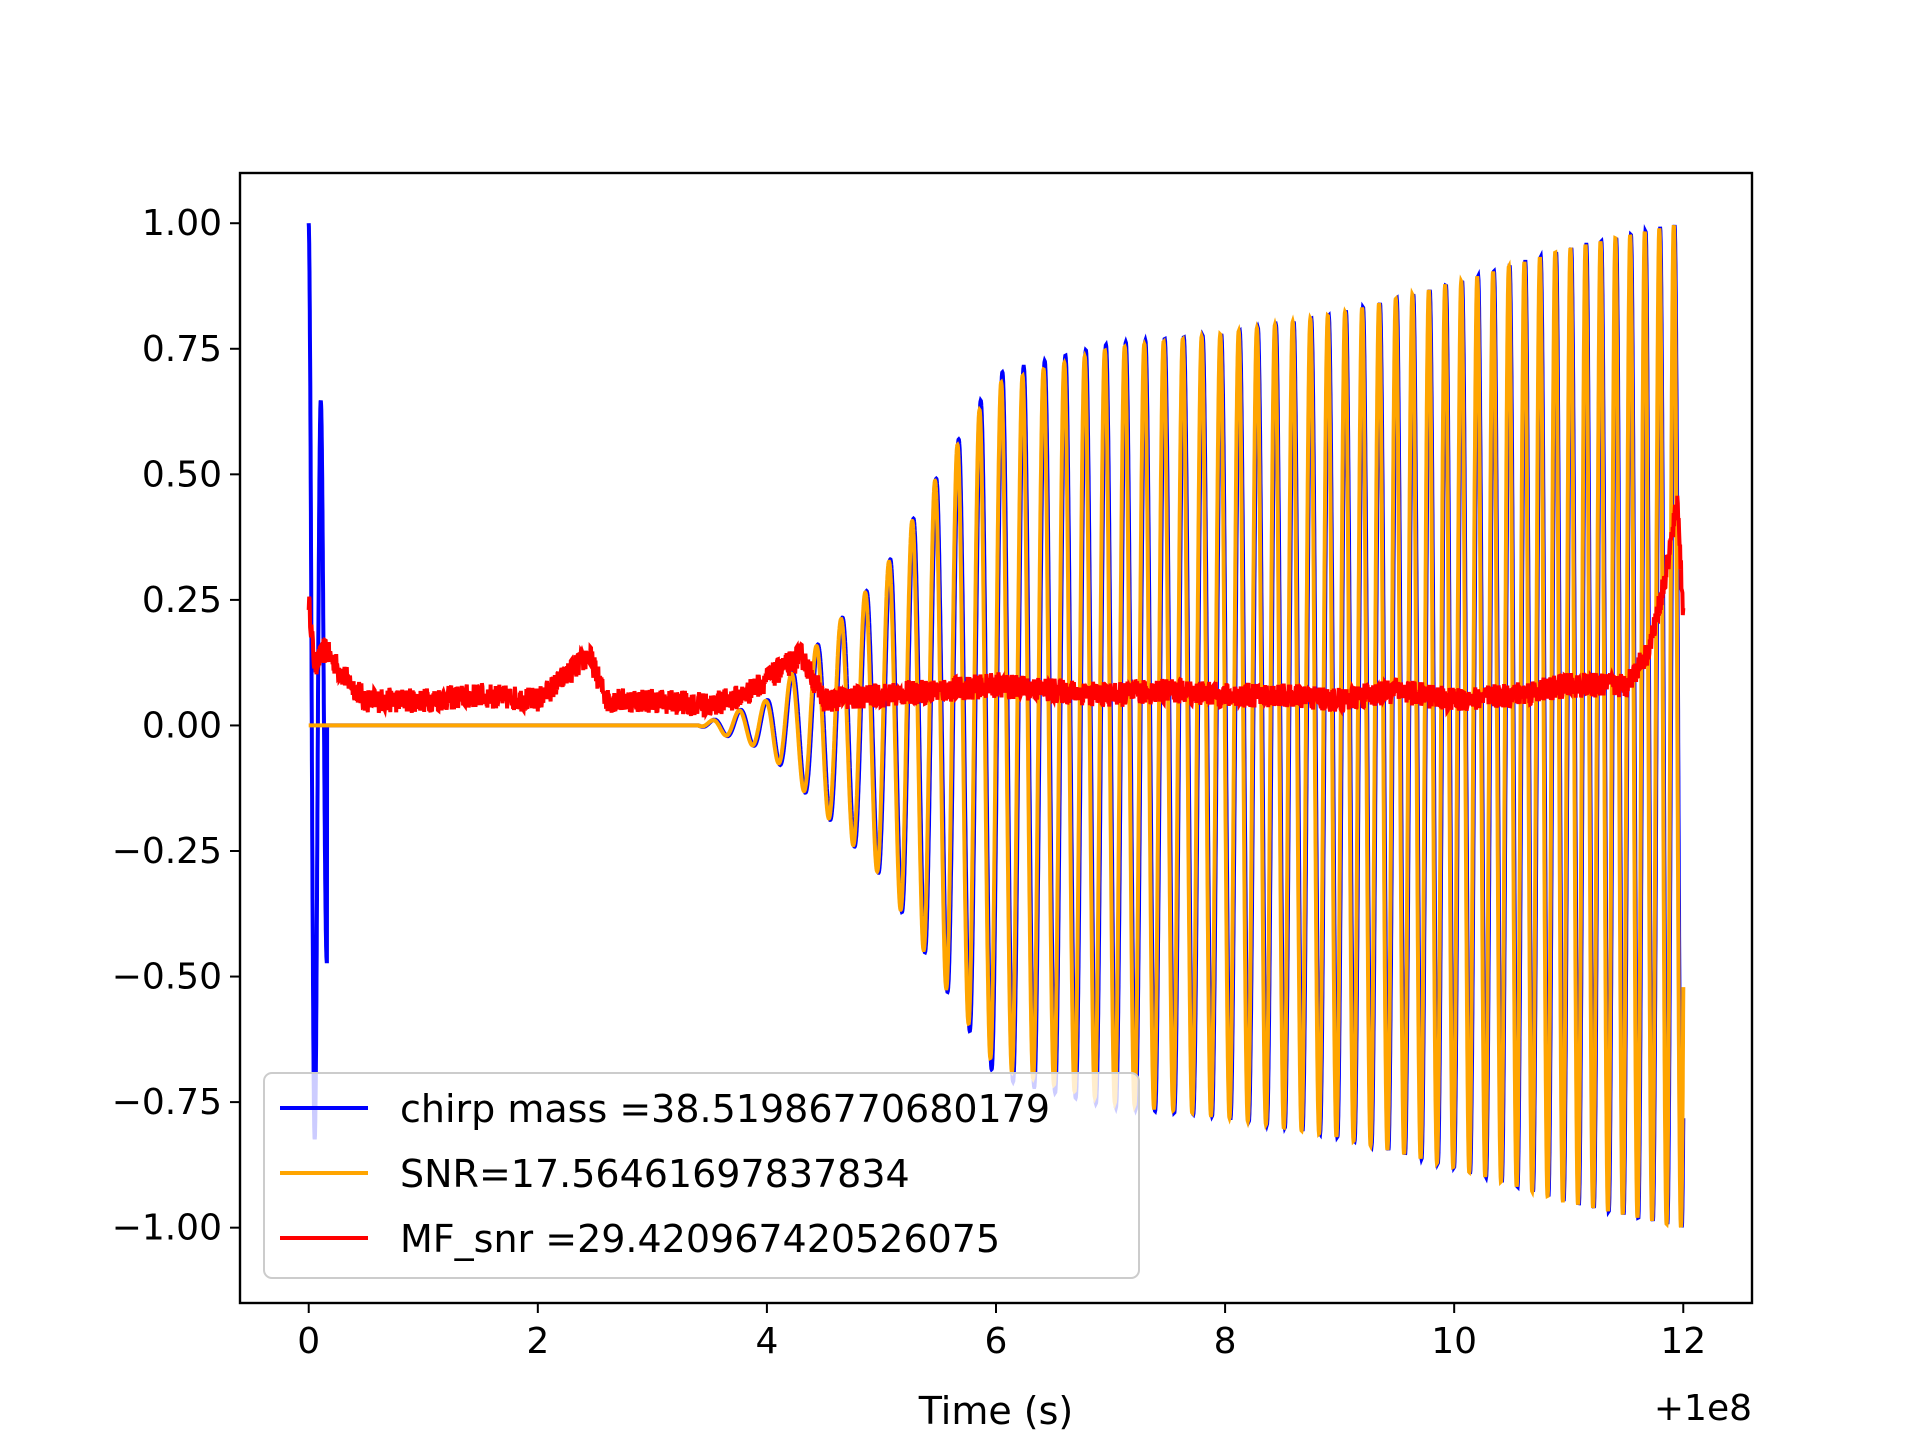 This screenshot has height=1440, width=1920. I want to click on x-tick-label: 12, so click(1683, 1341).